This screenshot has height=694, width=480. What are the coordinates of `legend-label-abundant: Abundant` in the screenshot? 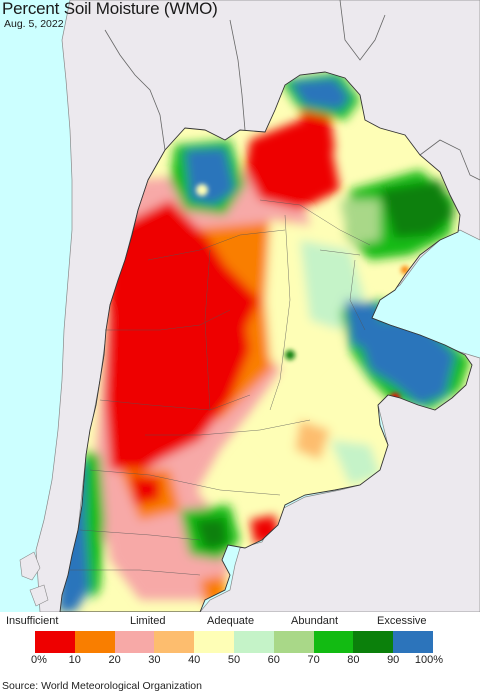 It's located at (315, 621).